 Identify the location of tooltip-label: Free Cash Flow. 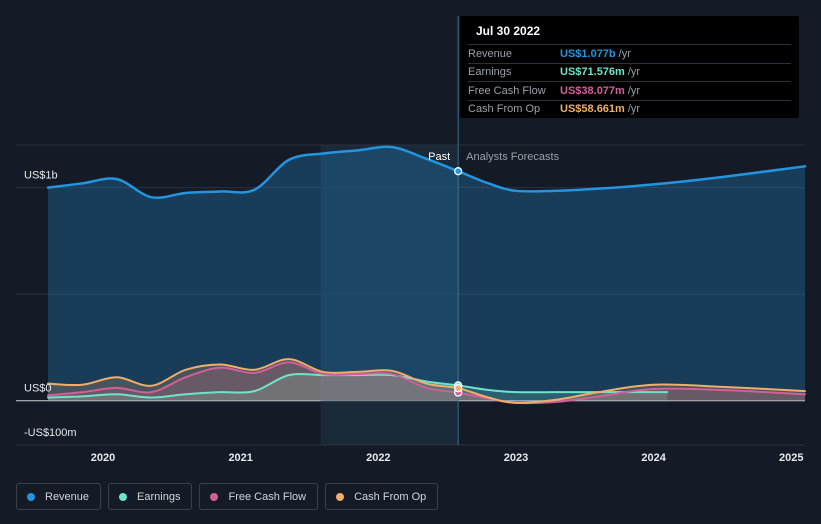
(507, 90).